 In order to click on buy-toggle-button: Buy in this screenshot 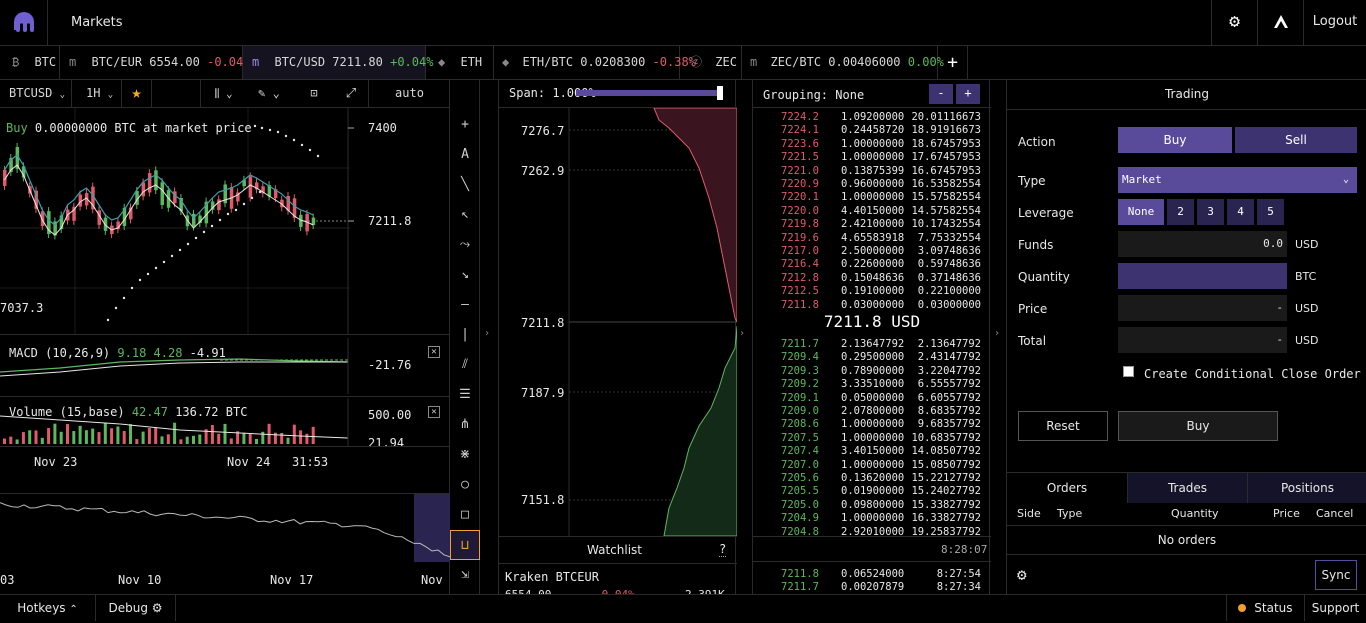, I will do `click(1175, 140)`.